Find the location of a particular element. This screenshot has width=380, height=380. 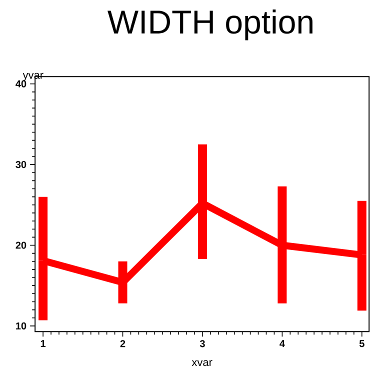

x-tick-label: 1 is located at coordinates (43, 343).